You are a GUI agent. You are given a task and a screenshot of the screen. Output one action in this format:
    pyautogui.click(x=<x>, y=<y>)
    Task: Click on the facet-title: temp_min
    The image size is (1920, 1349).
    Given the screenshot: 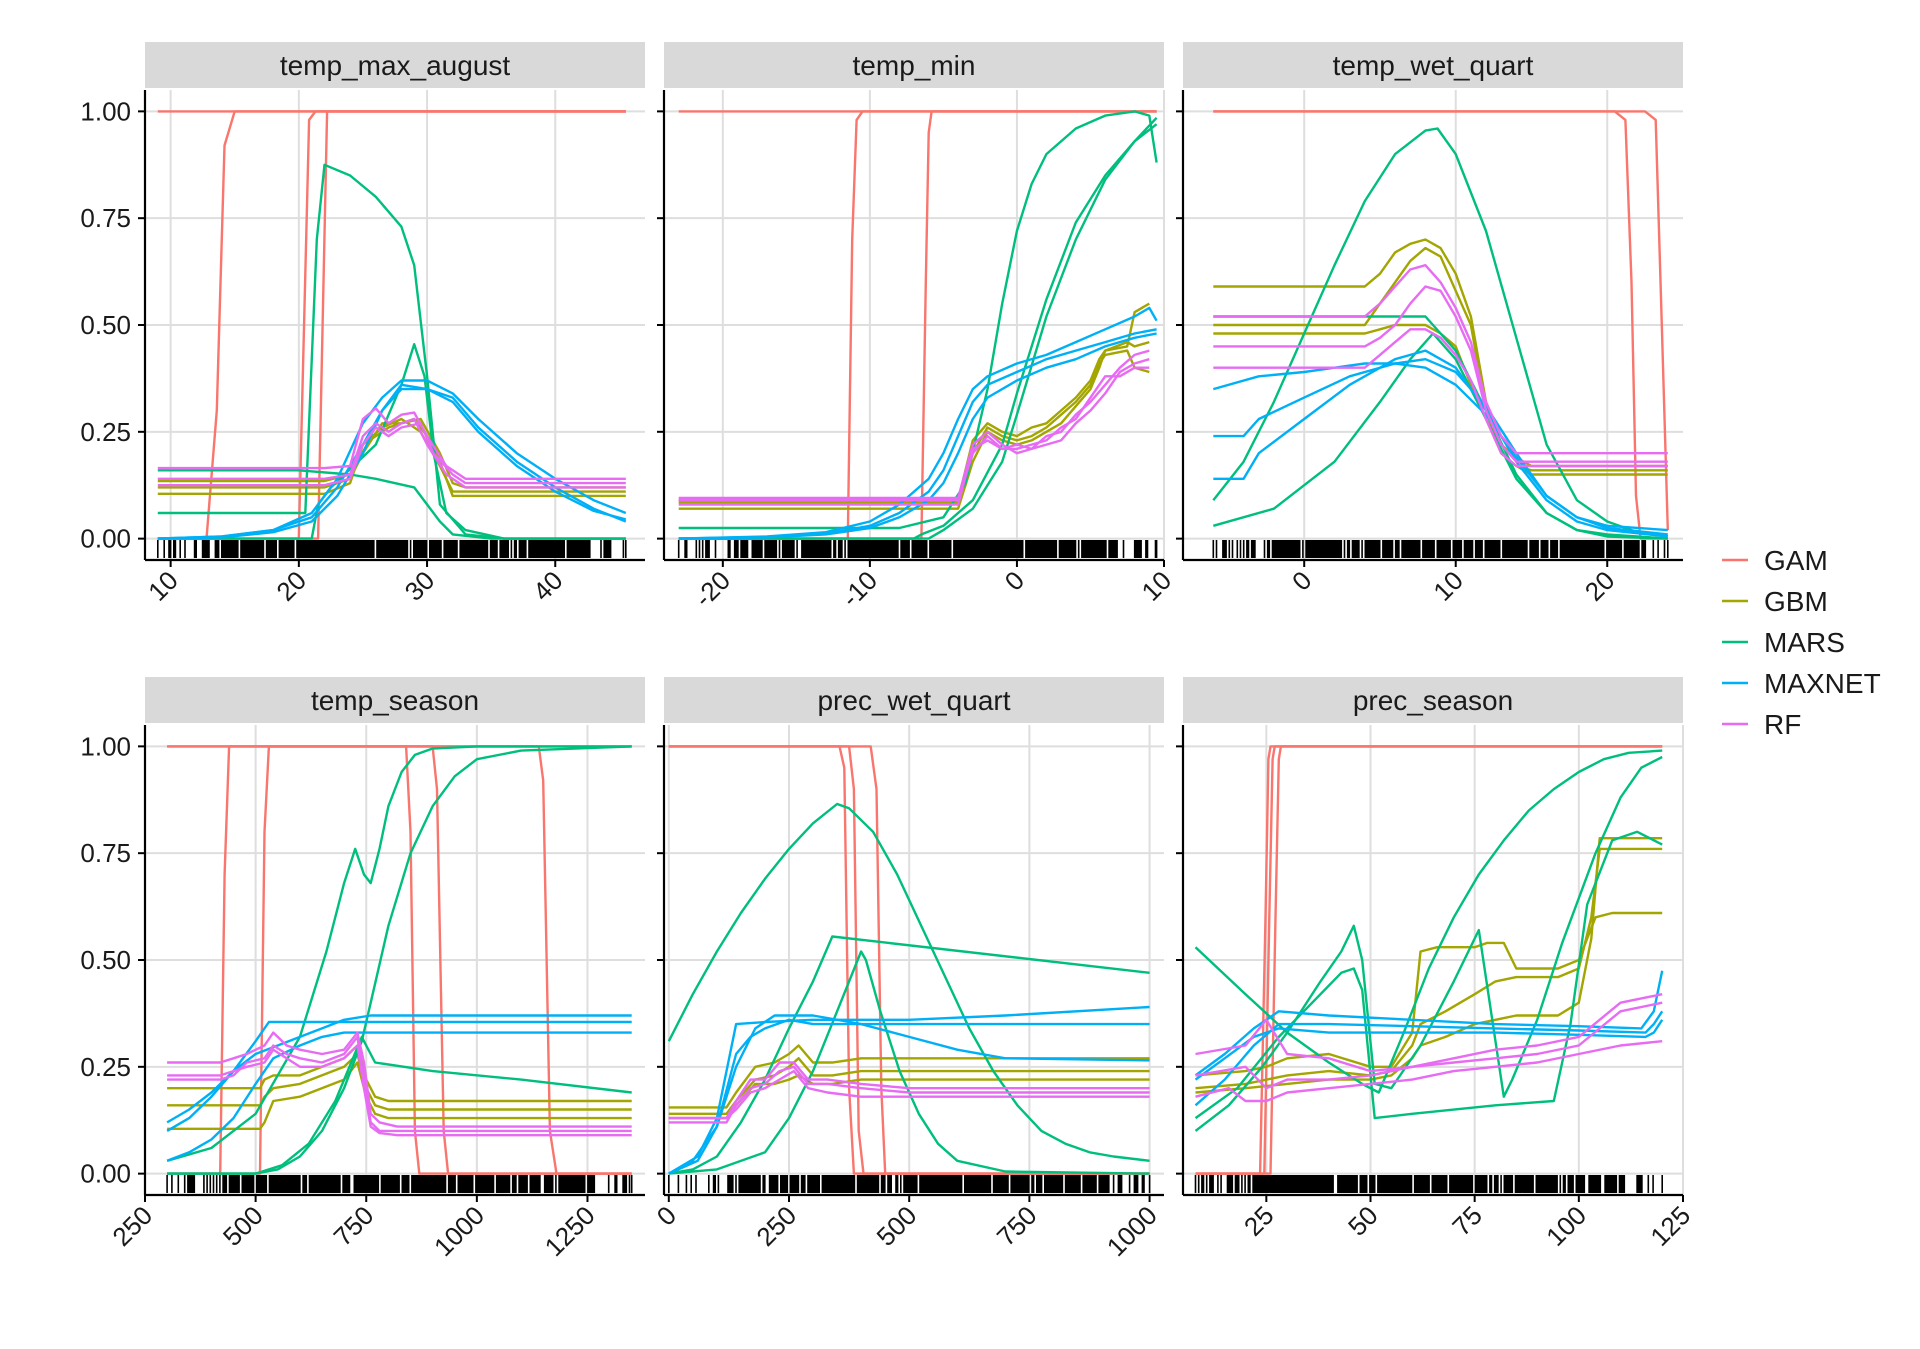 What is the action you would take?
    pyautogui.click(x=914, y=65)
    